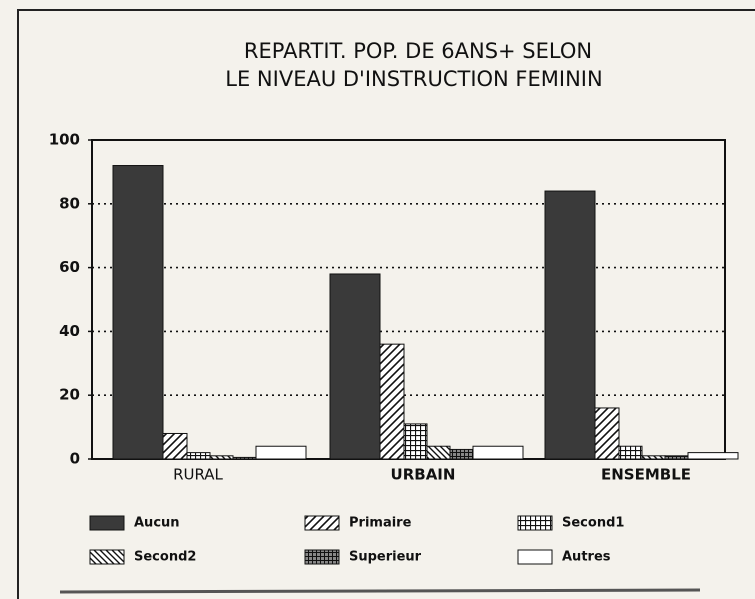 This screenshot has width=755, height=599. What do you see at coordinates (69, 267) in the screenshot?
I see `y-tick-label: 60` at bounding box center [69, 267].